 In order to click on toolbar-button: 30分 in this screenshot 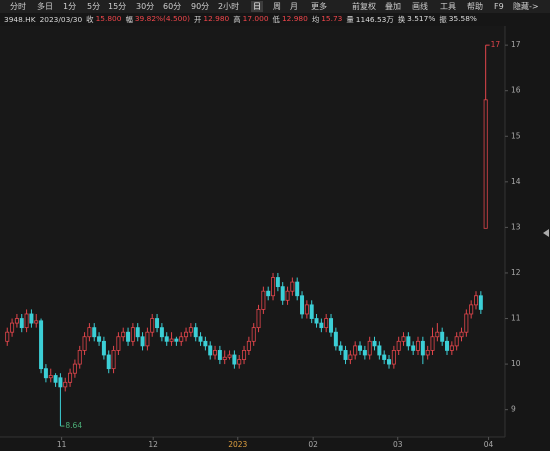, I will do `click(145, 6)`.